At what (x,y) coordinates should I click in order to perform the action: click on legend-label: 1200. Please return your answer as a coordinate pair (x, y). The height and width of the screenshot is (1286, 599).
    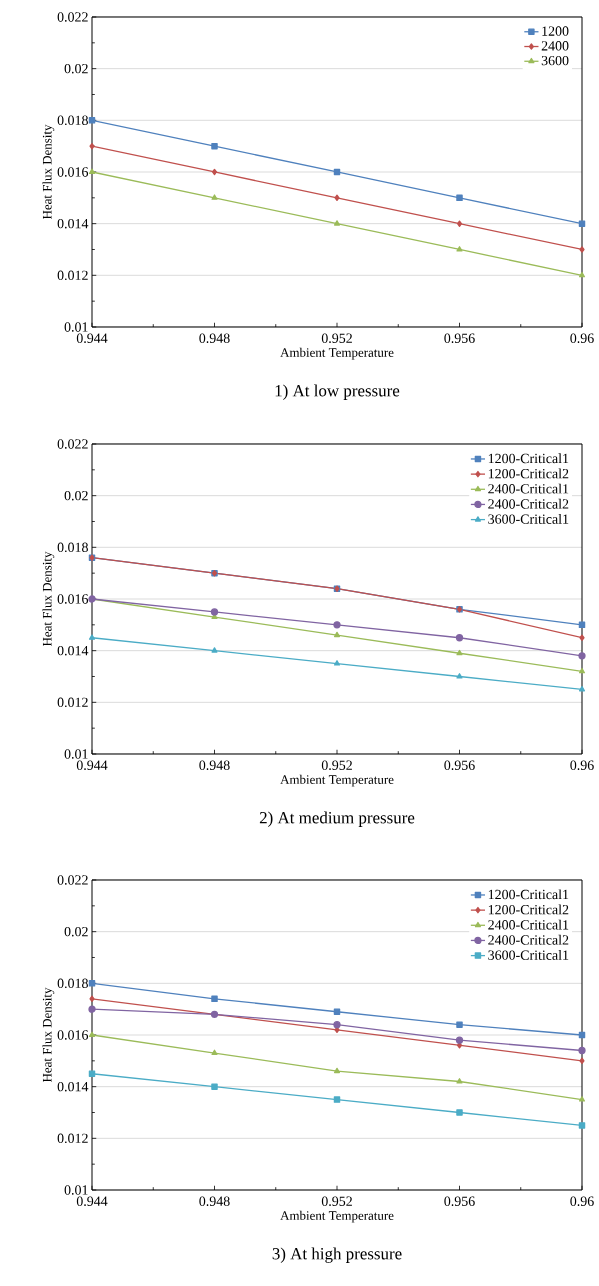
    Looking at the image, I should click on (555, 31).